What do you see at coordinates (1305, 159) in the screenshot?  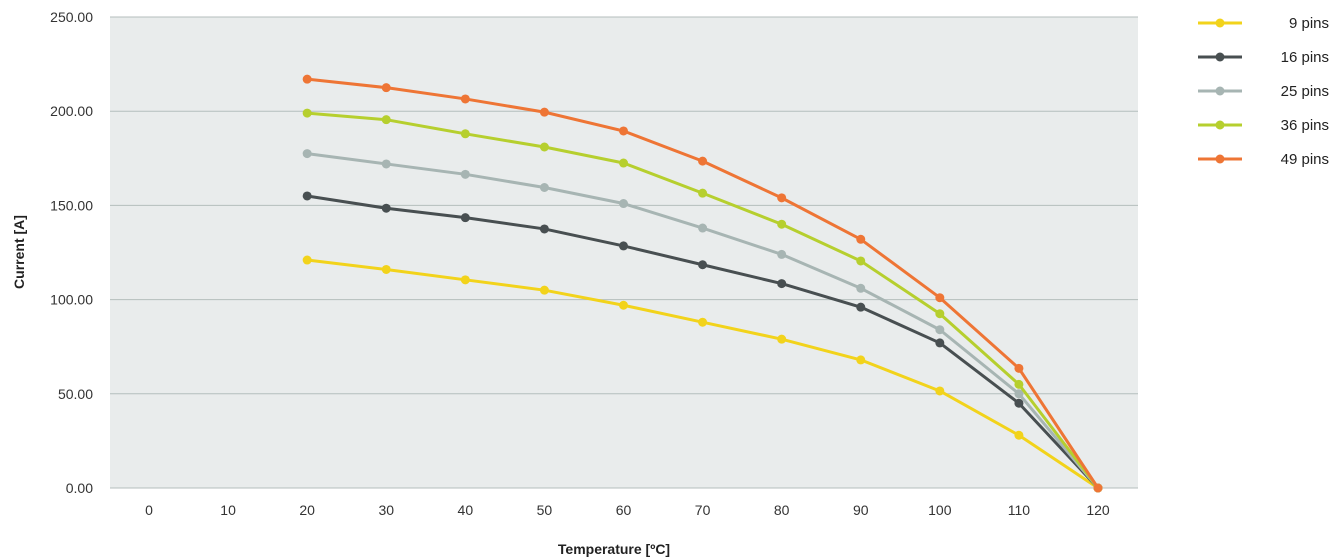 I see `legend-label: 49 pins` at bounding box center [1305, 159].